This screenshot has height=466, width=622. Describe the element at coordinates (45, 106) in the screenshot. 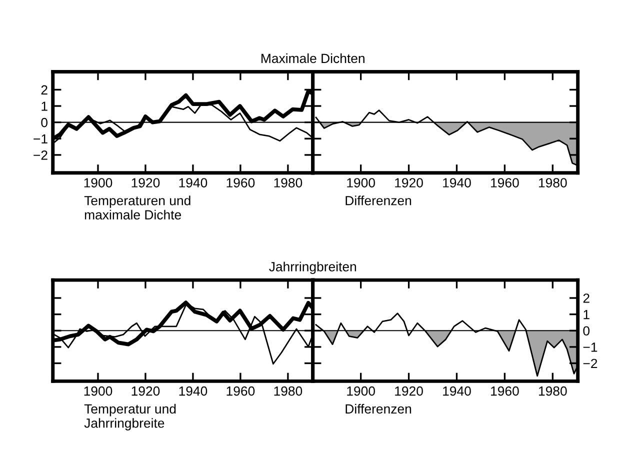

I see `y-tick-label: 1` at that location.